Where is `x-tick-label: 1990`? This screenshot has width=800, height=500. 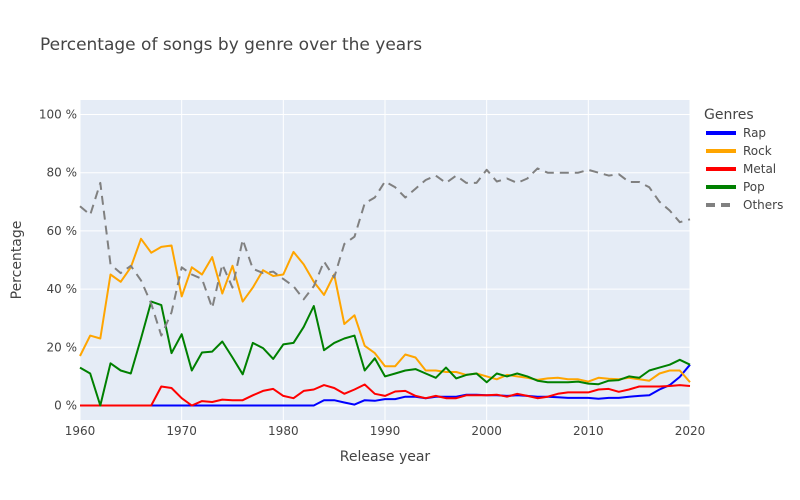
x-tick-label: 1990 is located at coordinates (385, 431).